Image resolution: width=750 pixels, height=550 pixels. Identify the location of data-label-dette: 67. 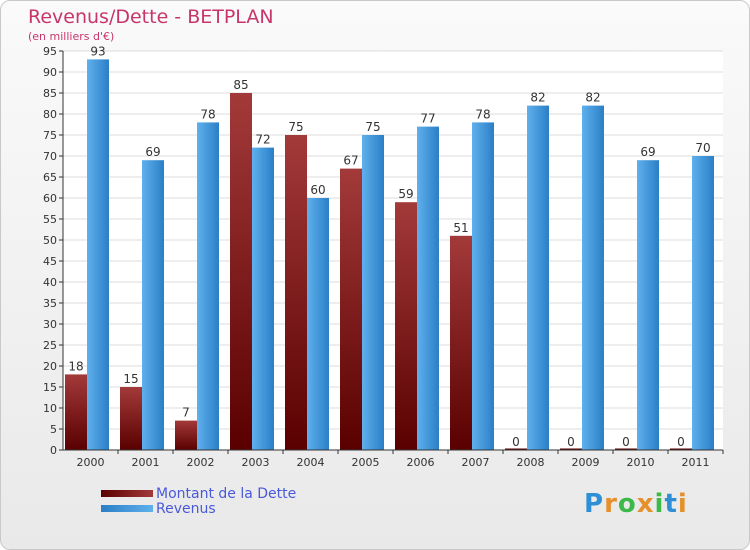
(350, 161).